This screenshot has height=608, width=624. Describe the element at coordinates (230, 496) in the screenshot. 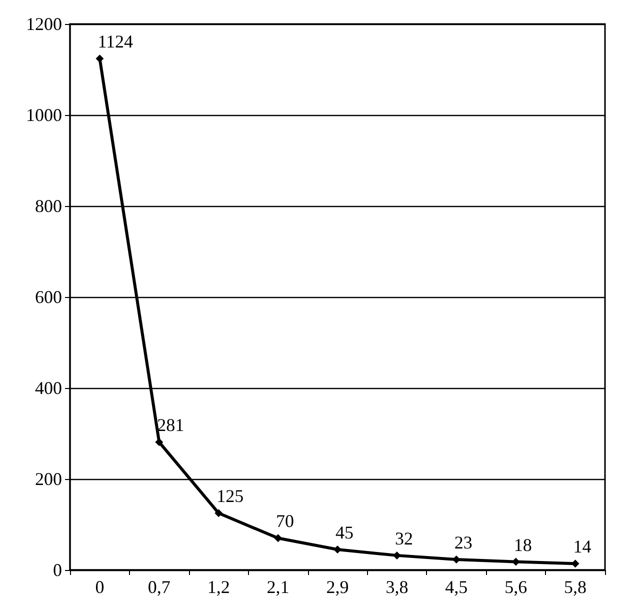

I see `data-label: 125` at that location.